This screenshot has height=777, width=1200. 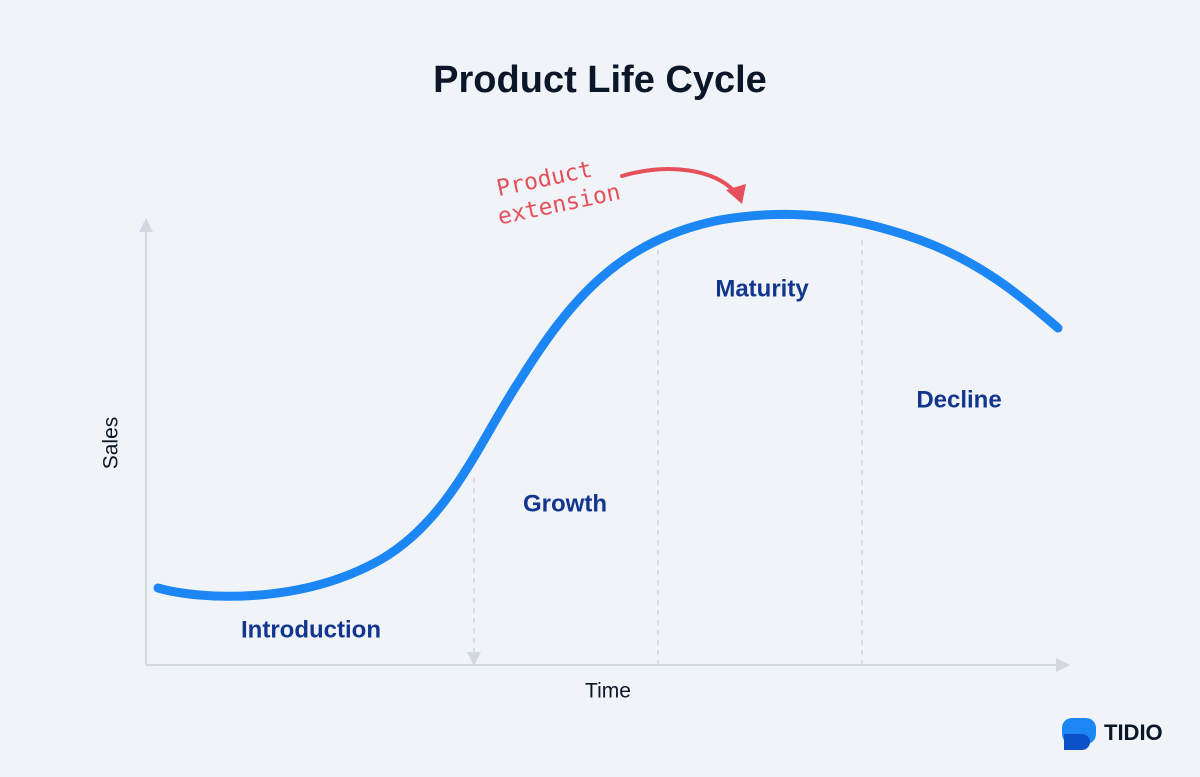 What do you see at coordinates (600, 80) in the screenshot?
I see `title: Product Life Cycle` at bounding box center [600, 80].